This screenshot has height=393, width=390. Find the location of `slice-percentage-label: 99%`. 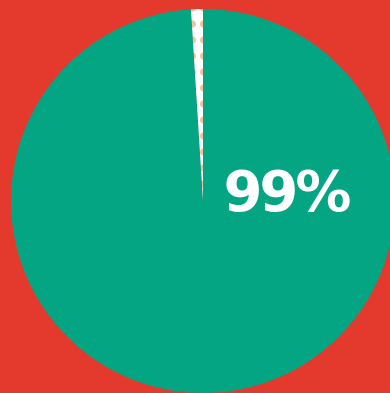

slice-percentage-label: 99% is located at coordinates (286, 192).